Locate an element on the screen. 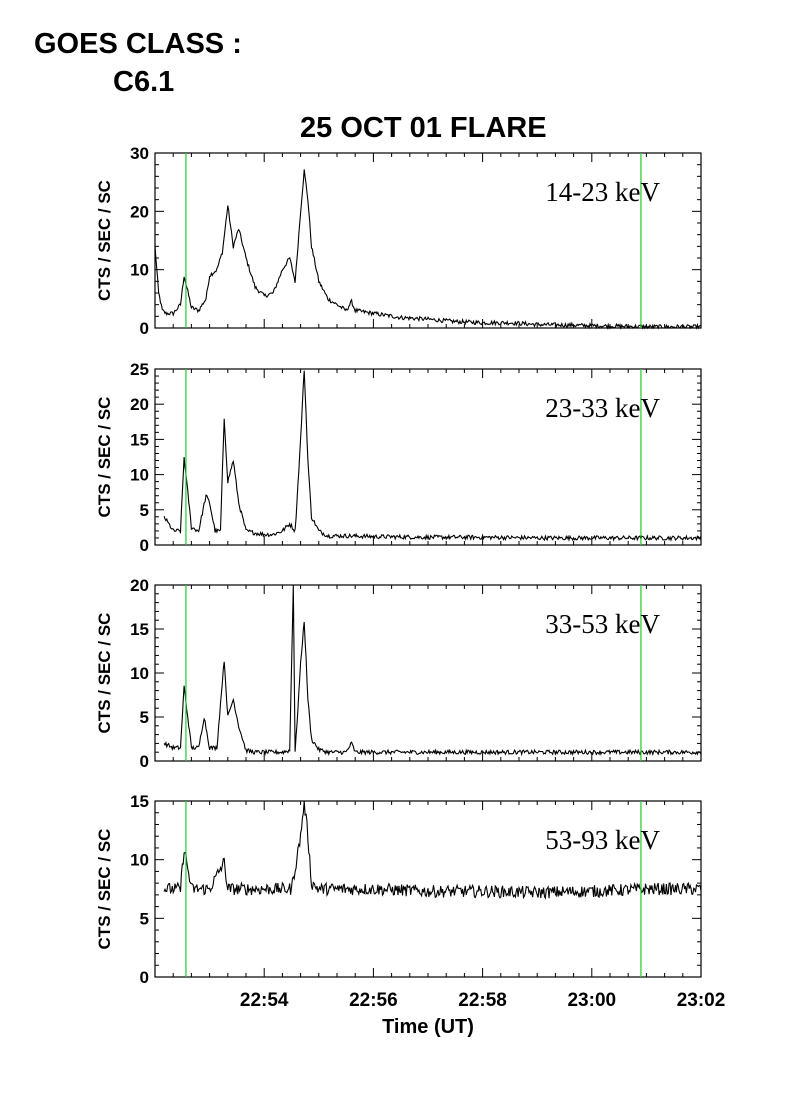  x-axis-label: Time (UT) is located at coordinates (428, 1027).